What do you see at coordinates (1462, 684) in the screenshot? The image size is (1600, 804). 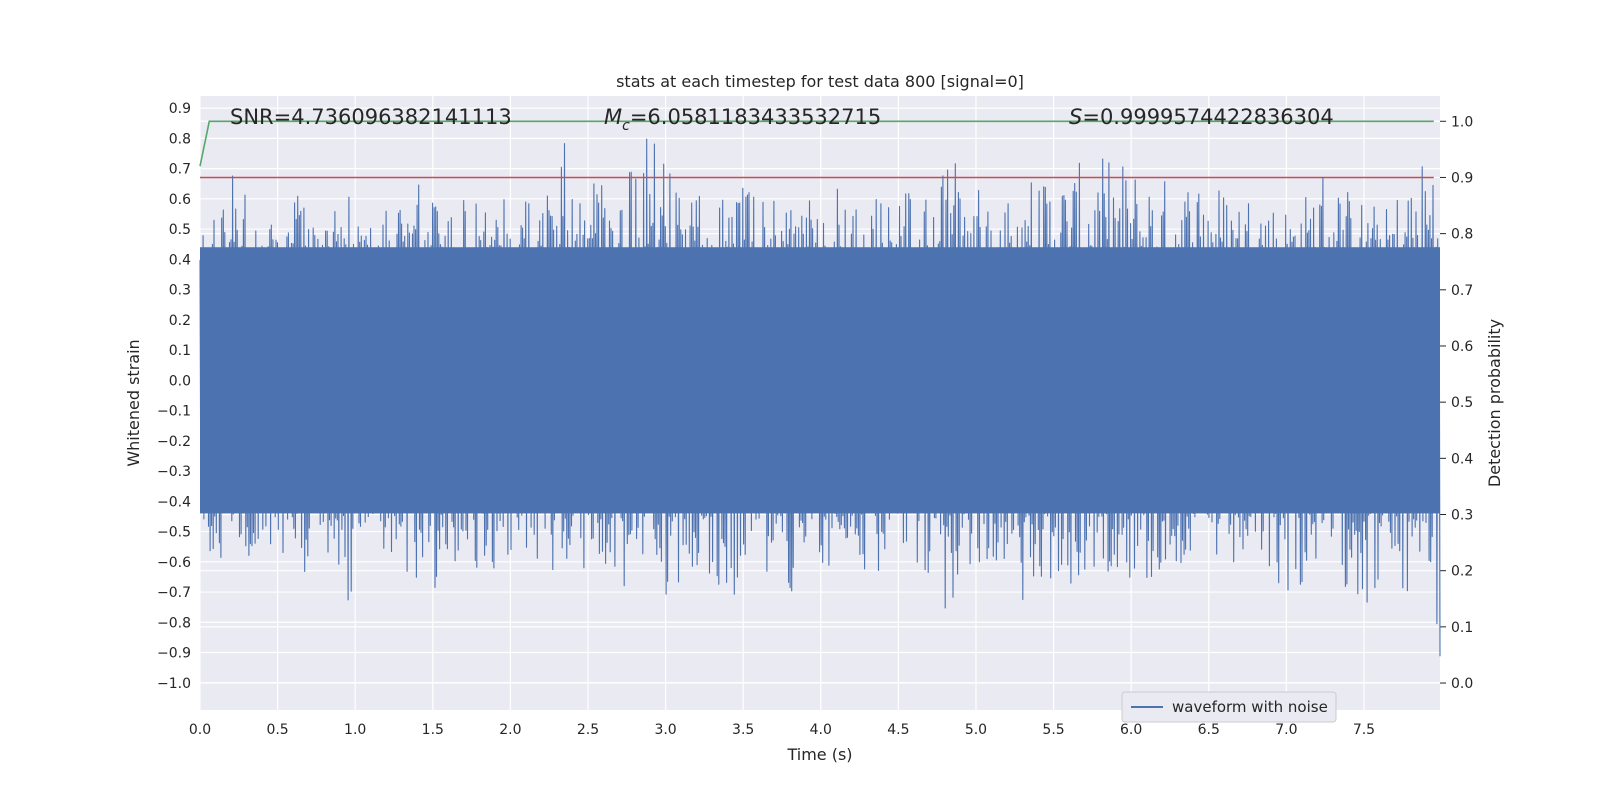 I see `y2-tick-label: 0.0` at bounding box center [1462, 684].